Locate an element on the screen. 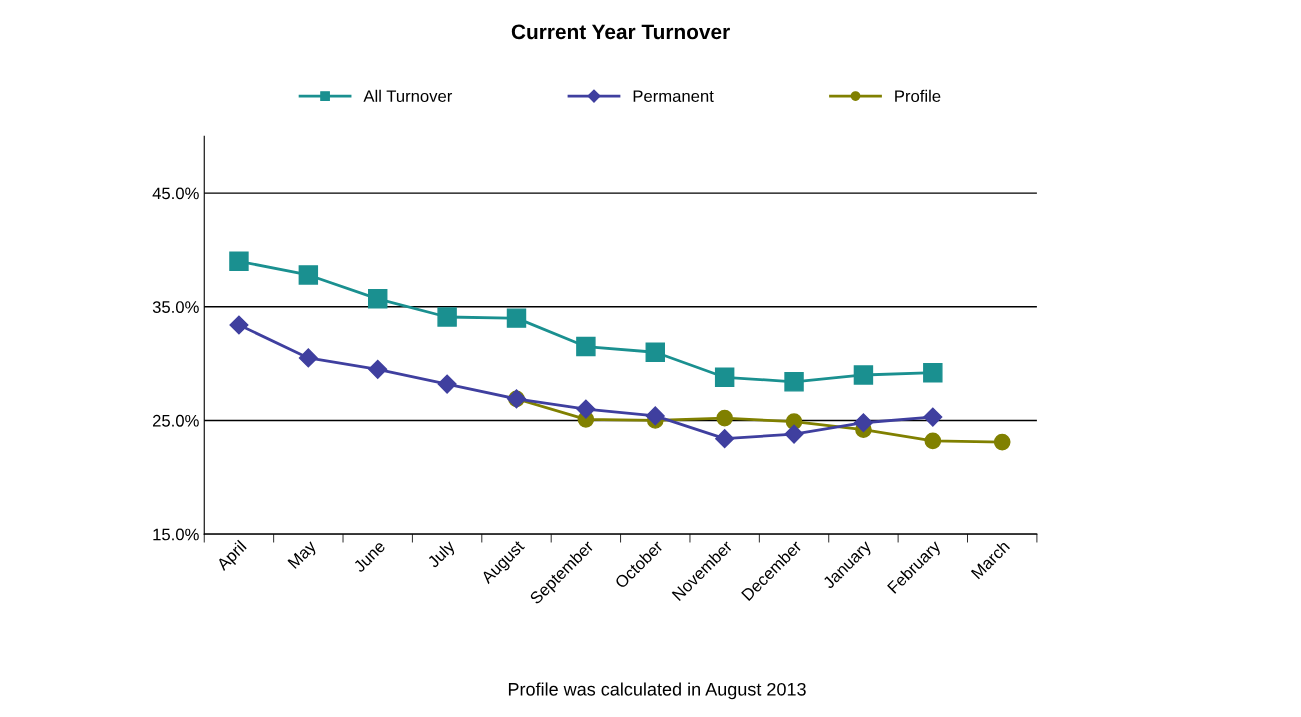 This screenshot has width=1301, height=717. y-tick-label: 35.0% is located at coordinates (175, 307).